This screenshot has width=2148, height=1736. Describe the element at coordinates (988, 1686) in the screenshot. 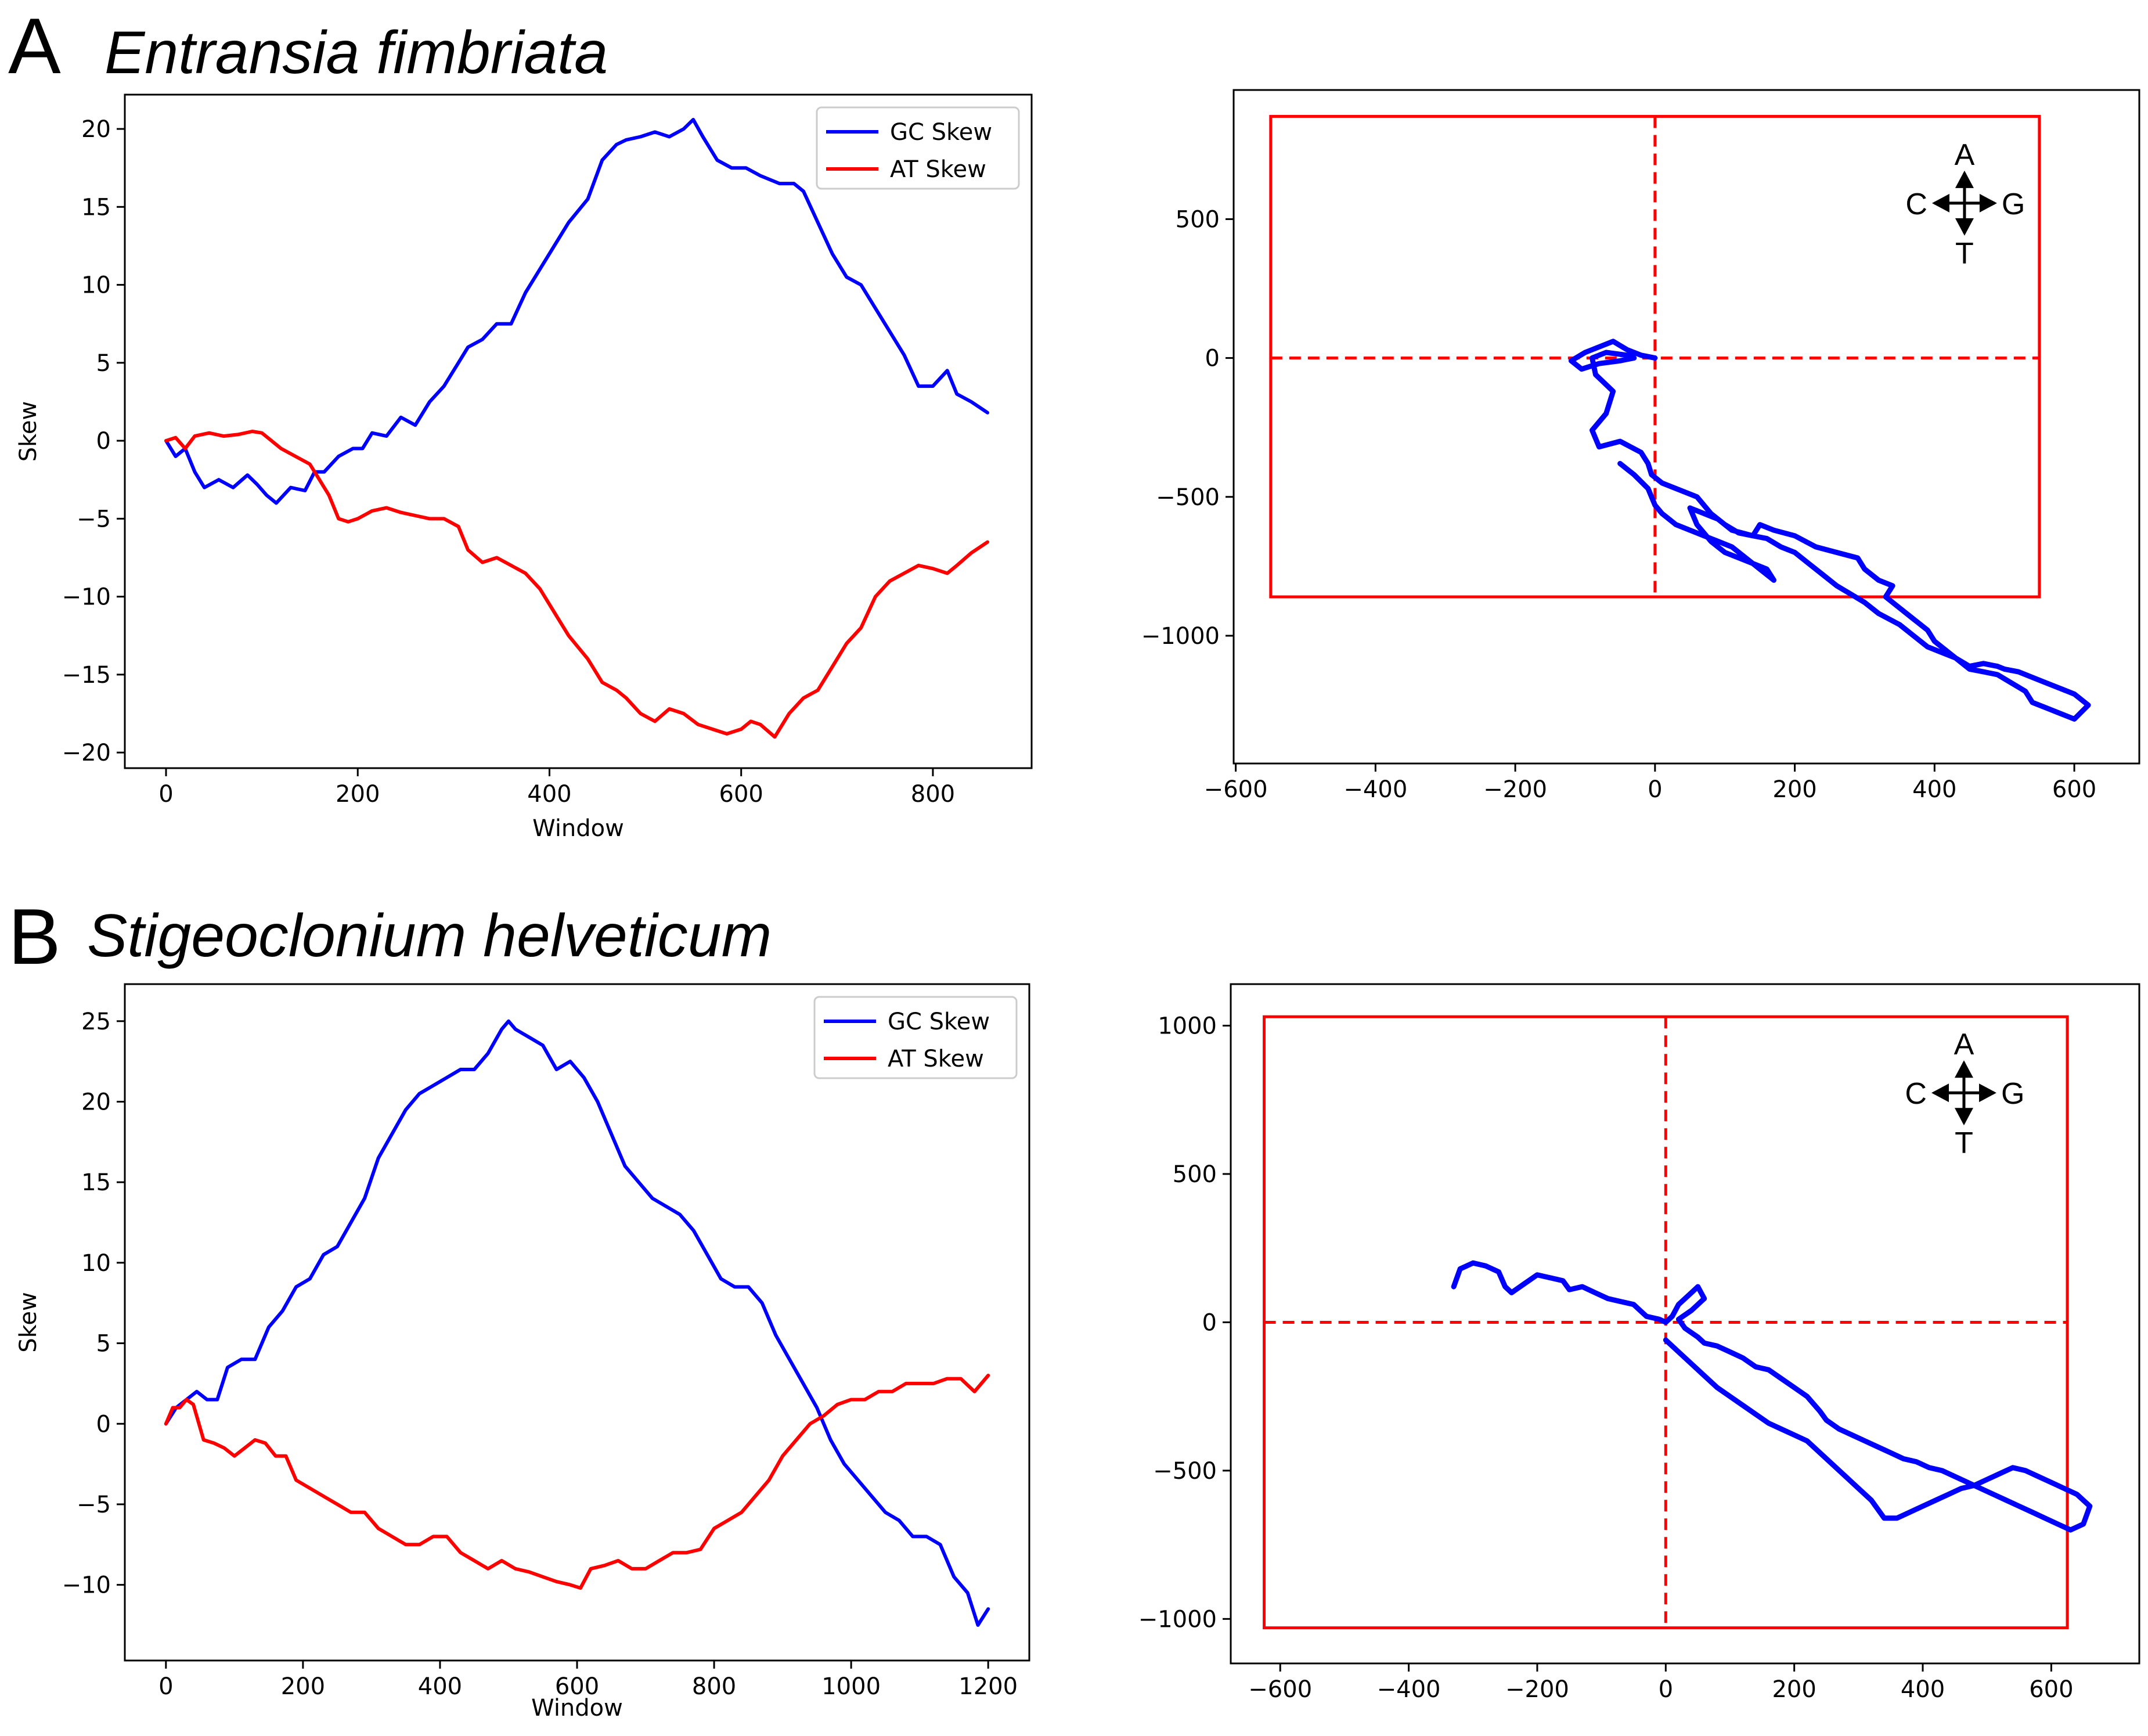

I see `x-tick-label: 1200` at that location.